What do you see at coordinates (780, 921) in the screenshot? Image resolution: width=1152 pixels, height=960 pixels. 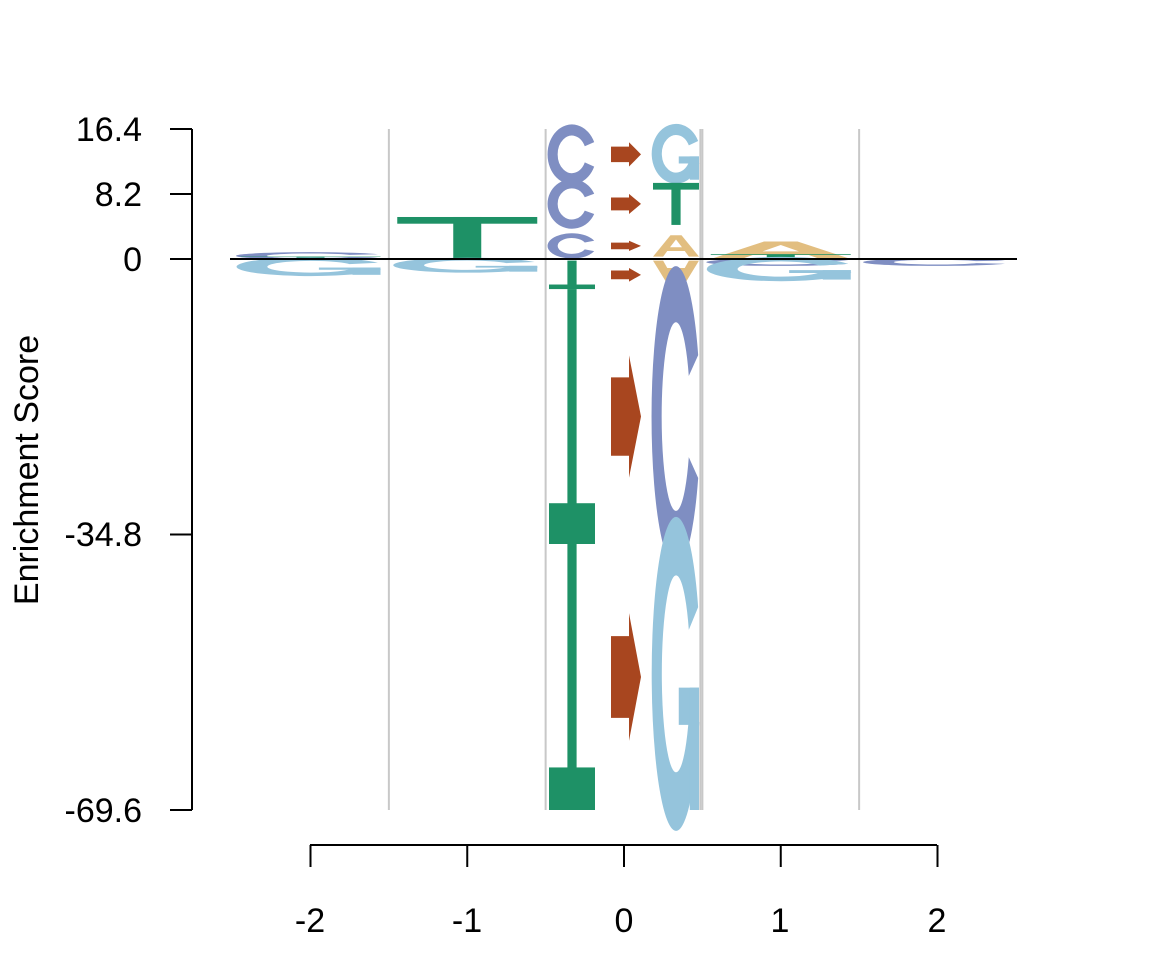 I see `x-tick-label: 1` at bounding box center [780, 921].